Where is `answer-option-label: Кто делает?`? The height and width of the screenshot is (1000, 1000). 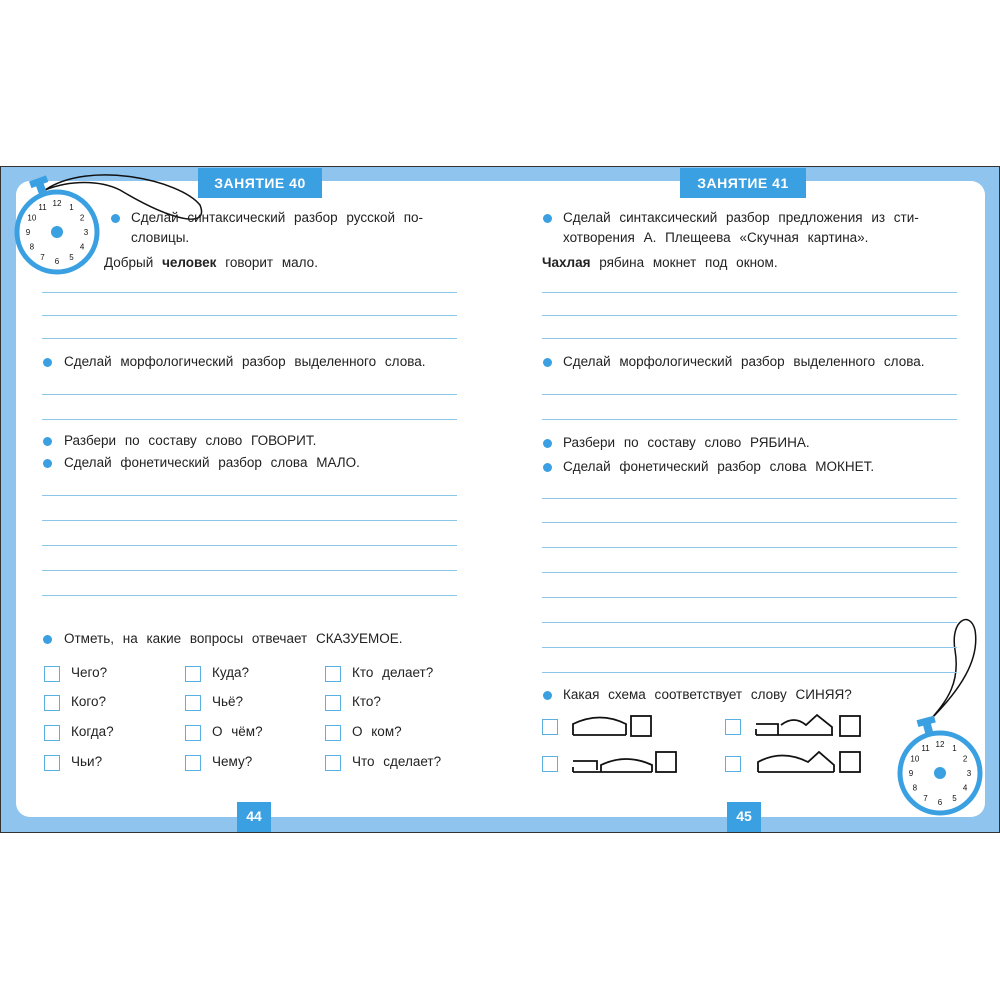
answer-option-label: Кто делает? is located at coordinates (393, 672).